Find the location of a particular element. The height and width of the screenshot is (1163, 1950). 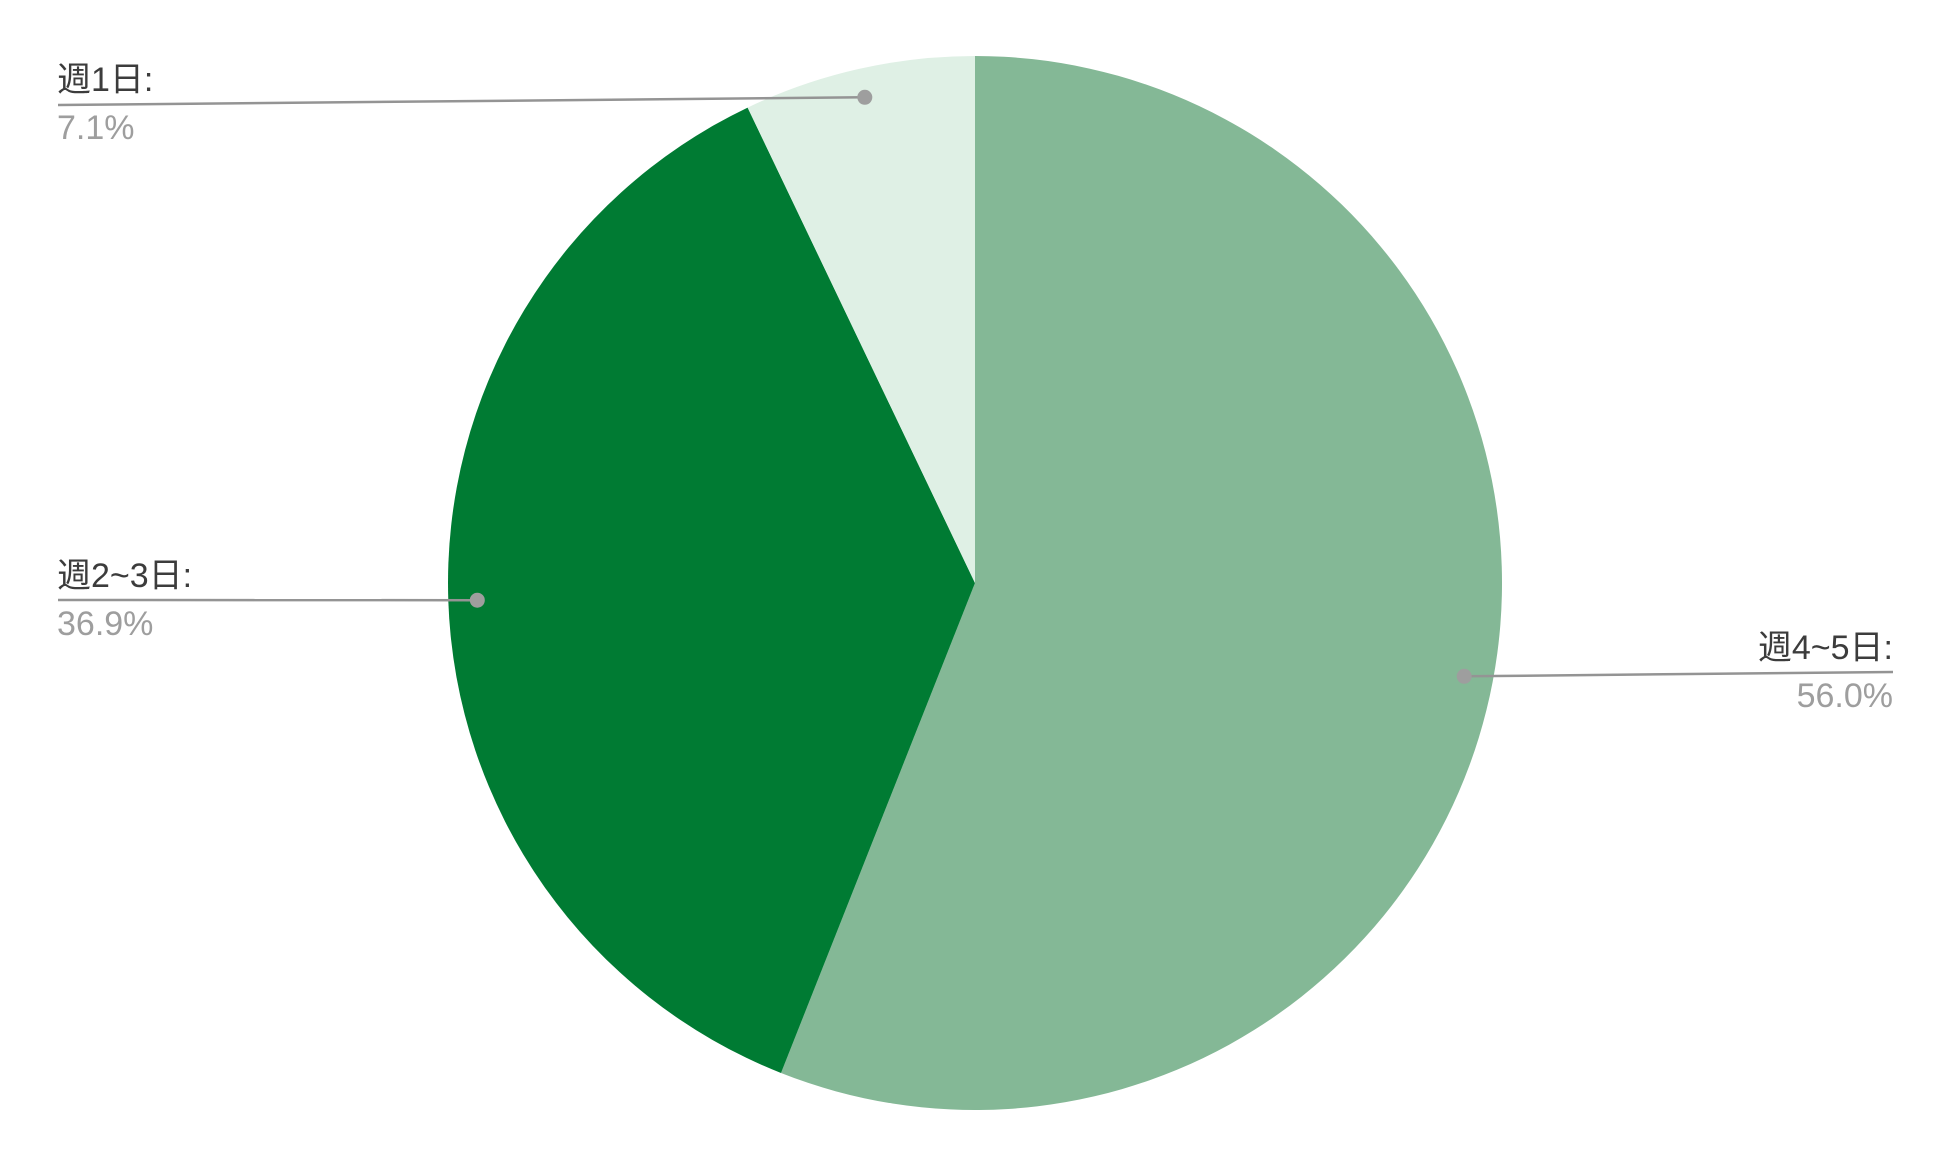

callout-week-2-3-days: 週2~3日: 36.9% is located at coordinates (124, 600).